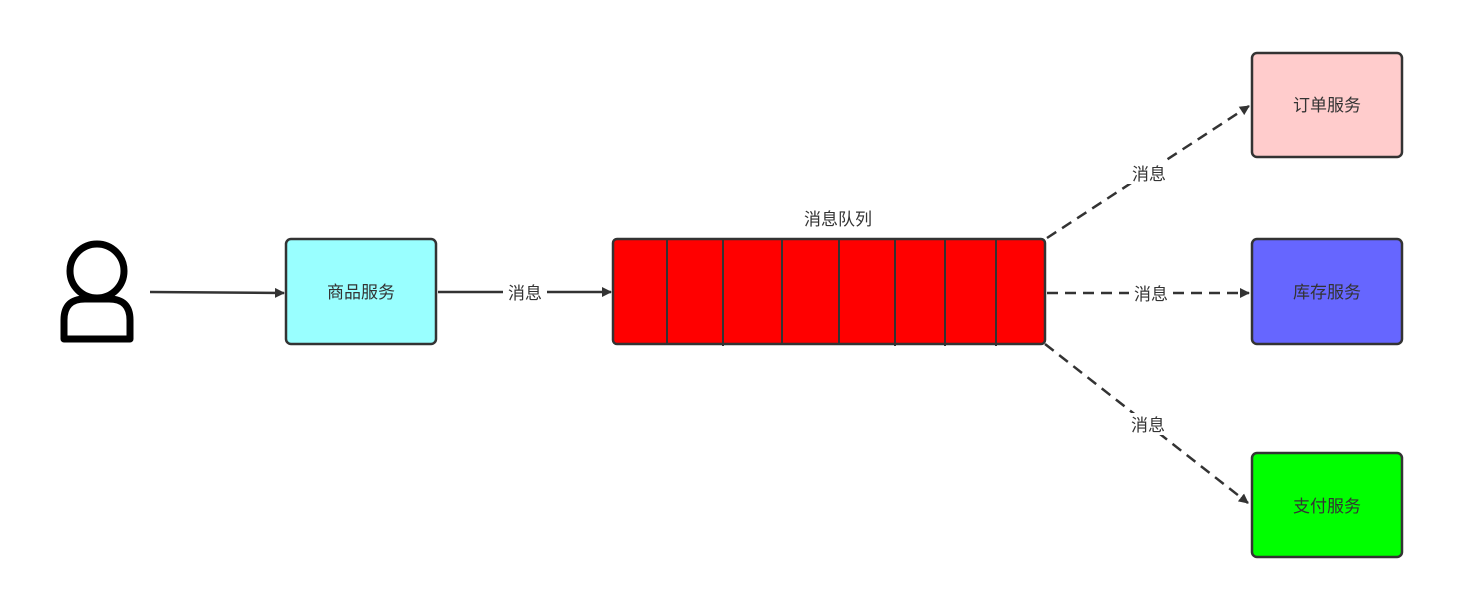  I want to click on product-service-label: 商品服务, so click(361, 293).